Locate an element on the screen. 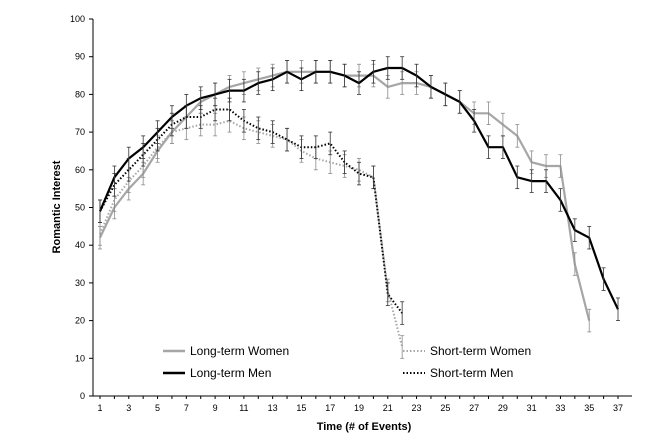 The image size is (672, 442). x-tick-label: 35 is located at coordinates (589, 408).